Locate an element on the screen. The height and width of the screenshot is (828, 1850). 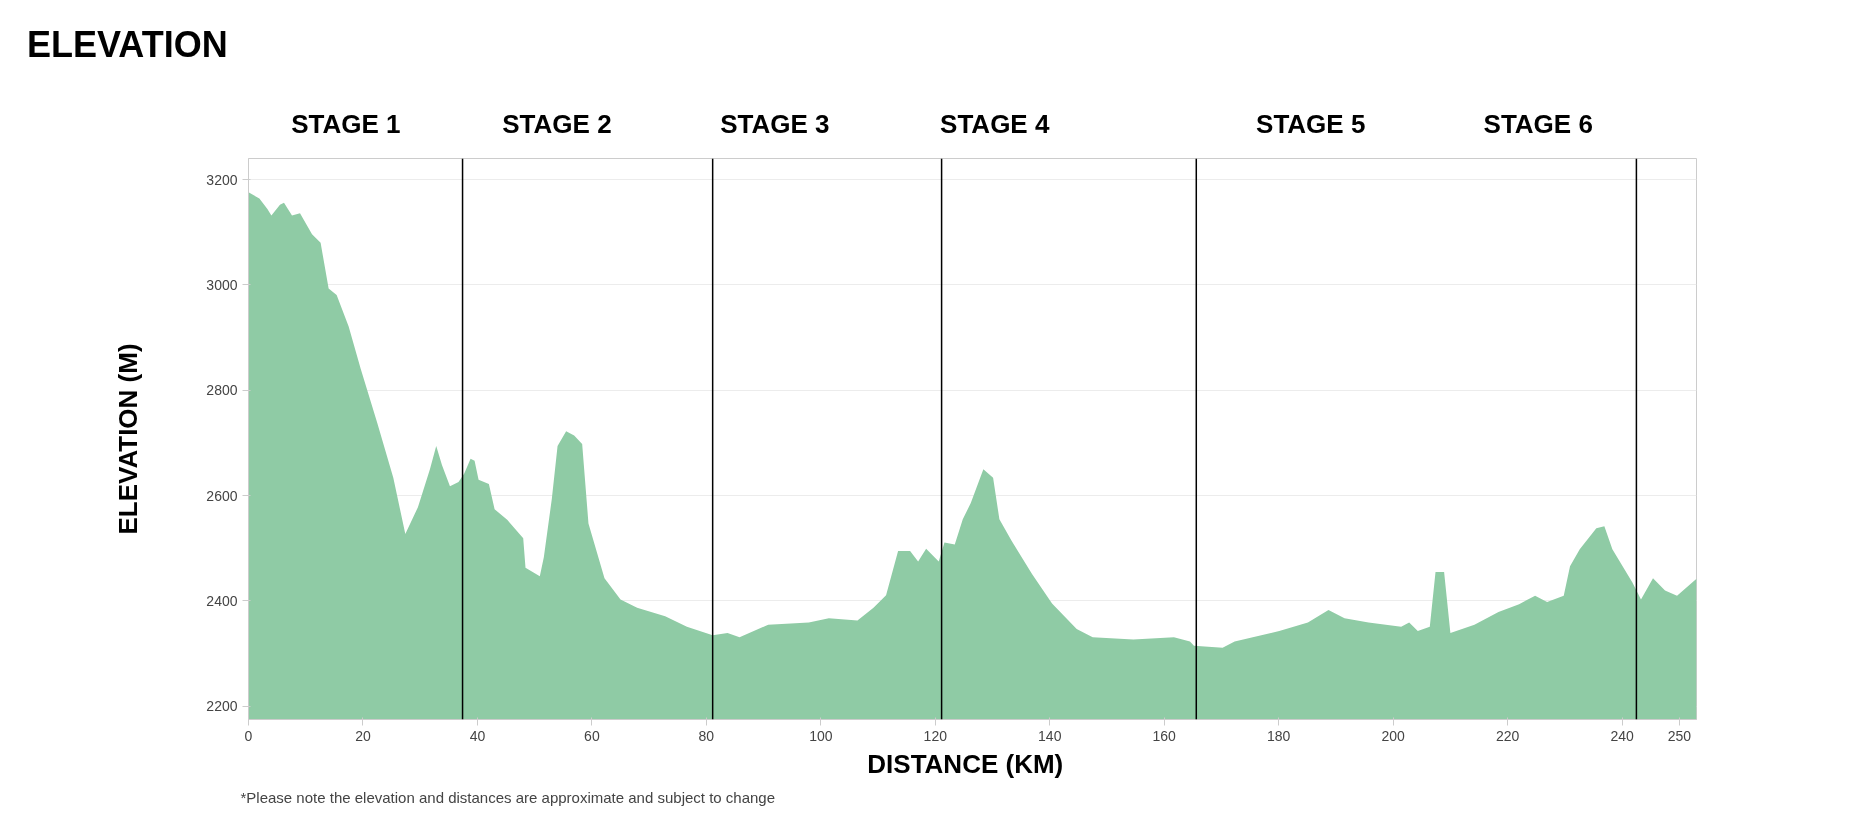
x-tick-label: 40 is located at coordinates (477, 735).